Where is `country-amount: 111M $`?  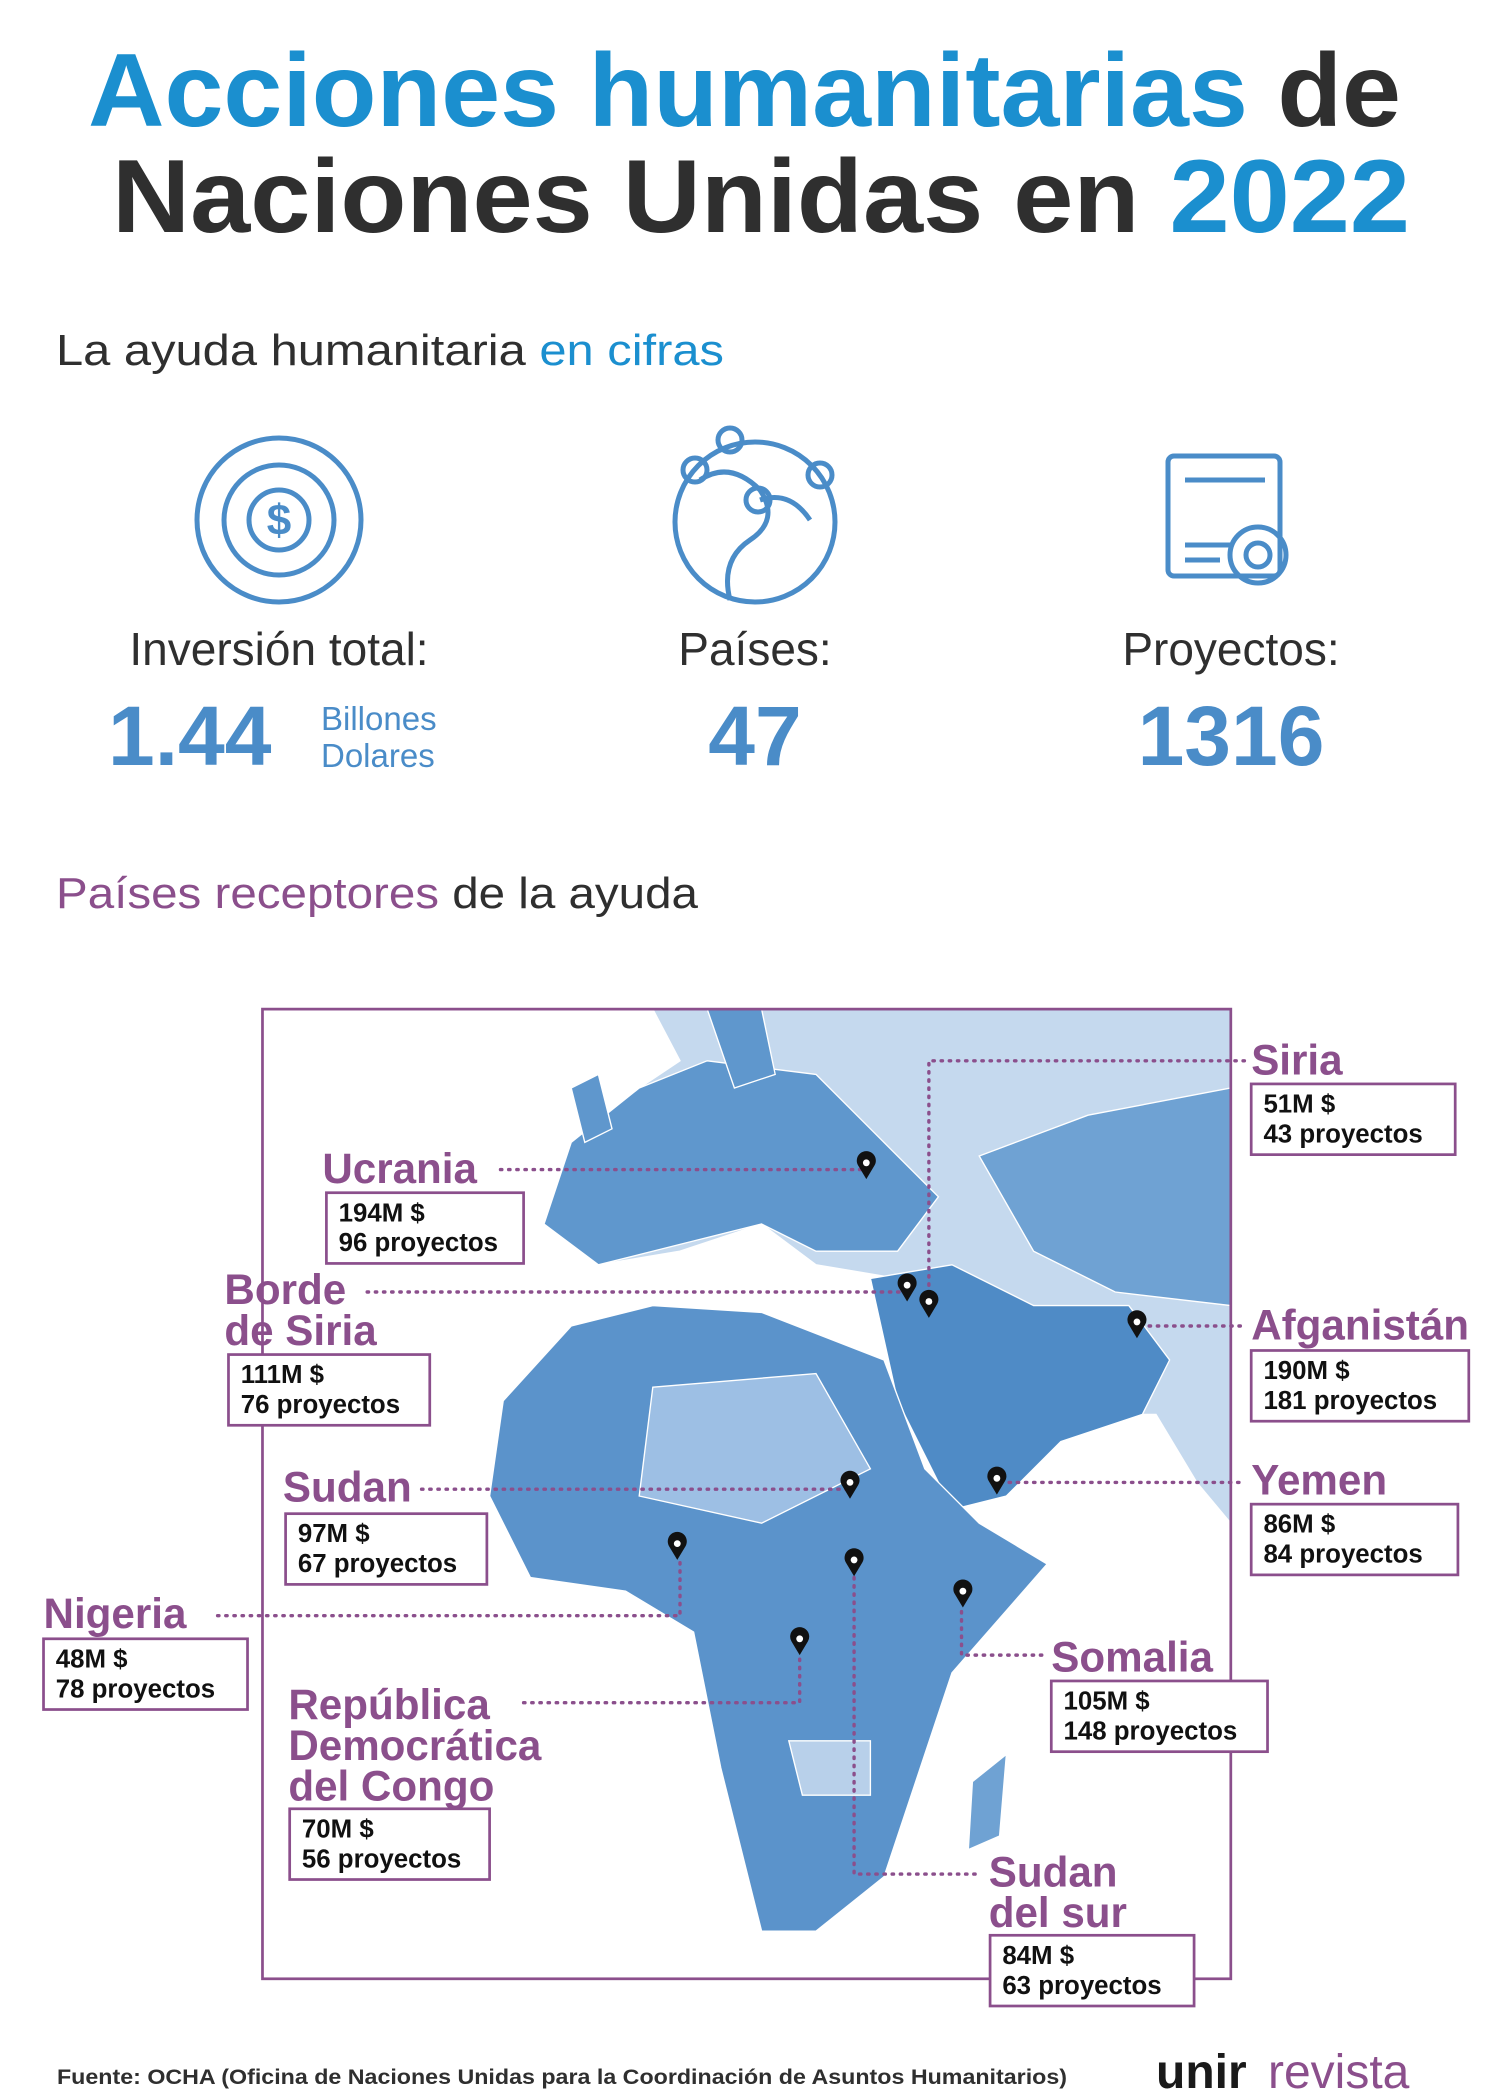 country-amount: 111M $ is located at coordinates (282, 1375).